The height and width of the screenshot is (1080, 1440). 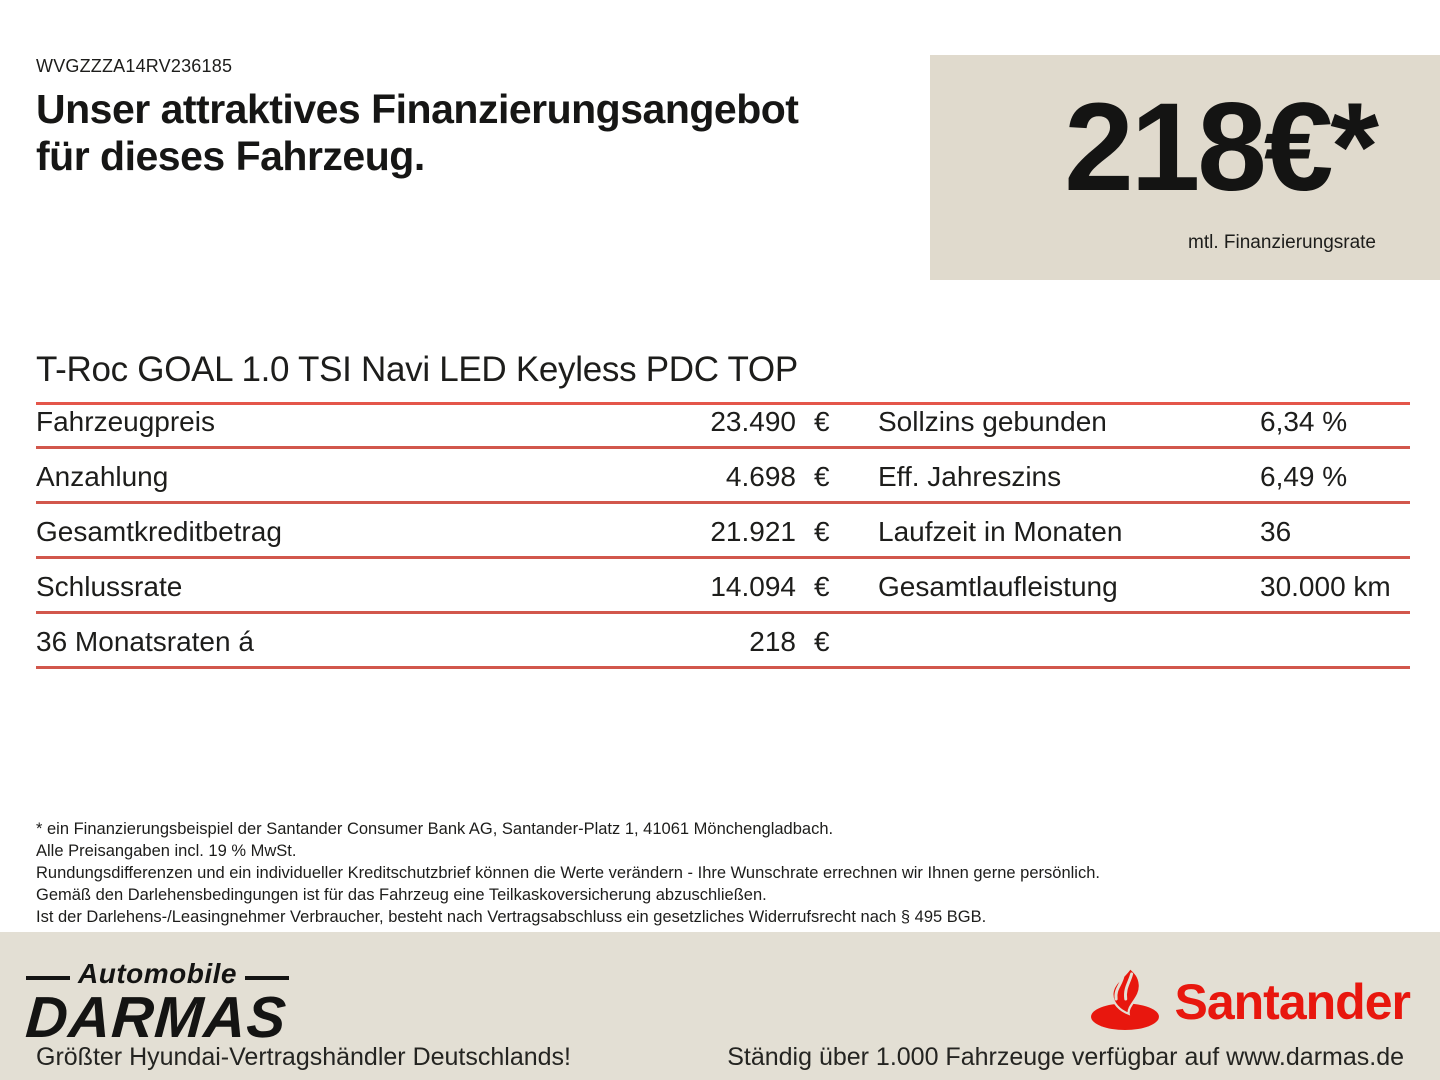 I want to click on disclaimer-line: Alle Preisangaben incl. 19 % MwSt., so click(x=166, y=851).